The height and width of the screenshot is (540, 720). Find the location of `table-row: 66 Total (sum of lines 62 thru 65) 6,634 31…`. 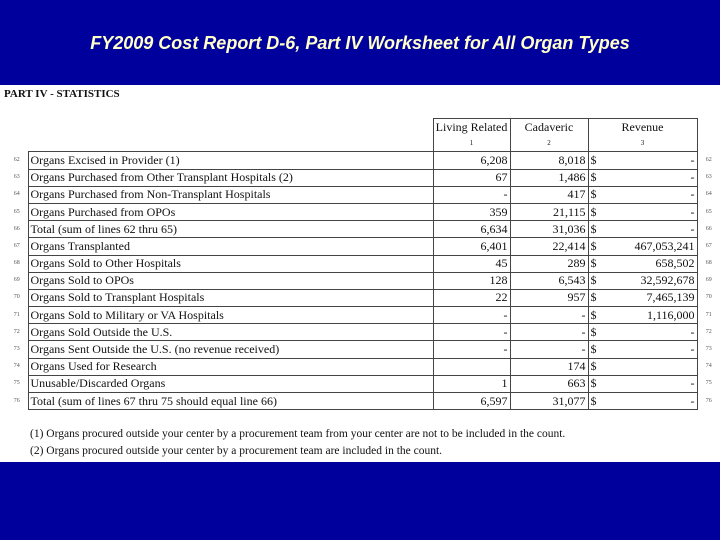

table-row: 66 Total (sum of lines 62 thru 65) 6,634 31… is located at coordinates (363, 229).